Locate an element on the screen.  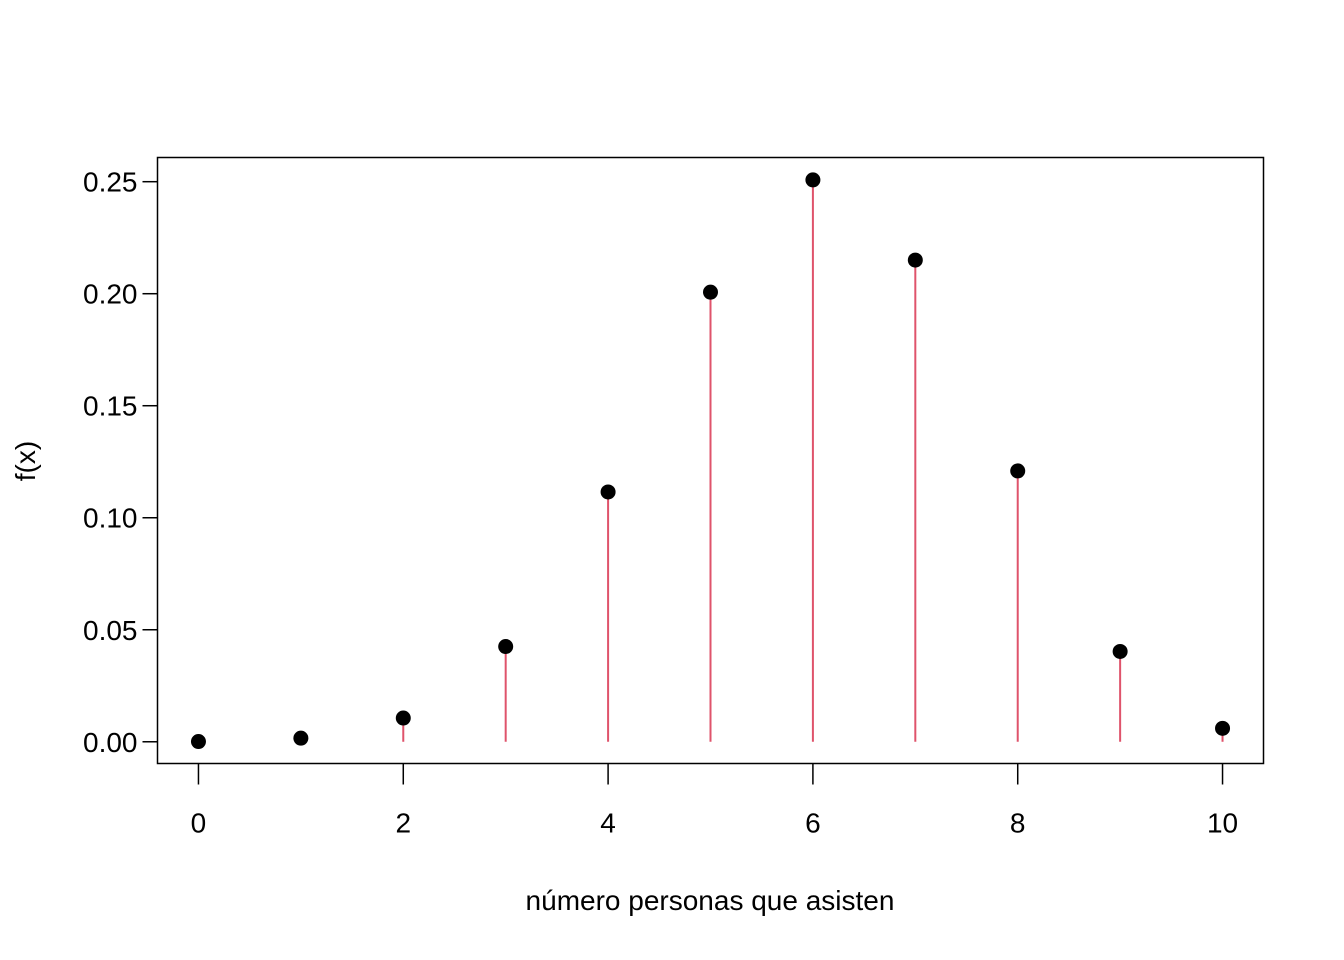
x-tick-label-4: 8 is located at coordinates (1018, 823).